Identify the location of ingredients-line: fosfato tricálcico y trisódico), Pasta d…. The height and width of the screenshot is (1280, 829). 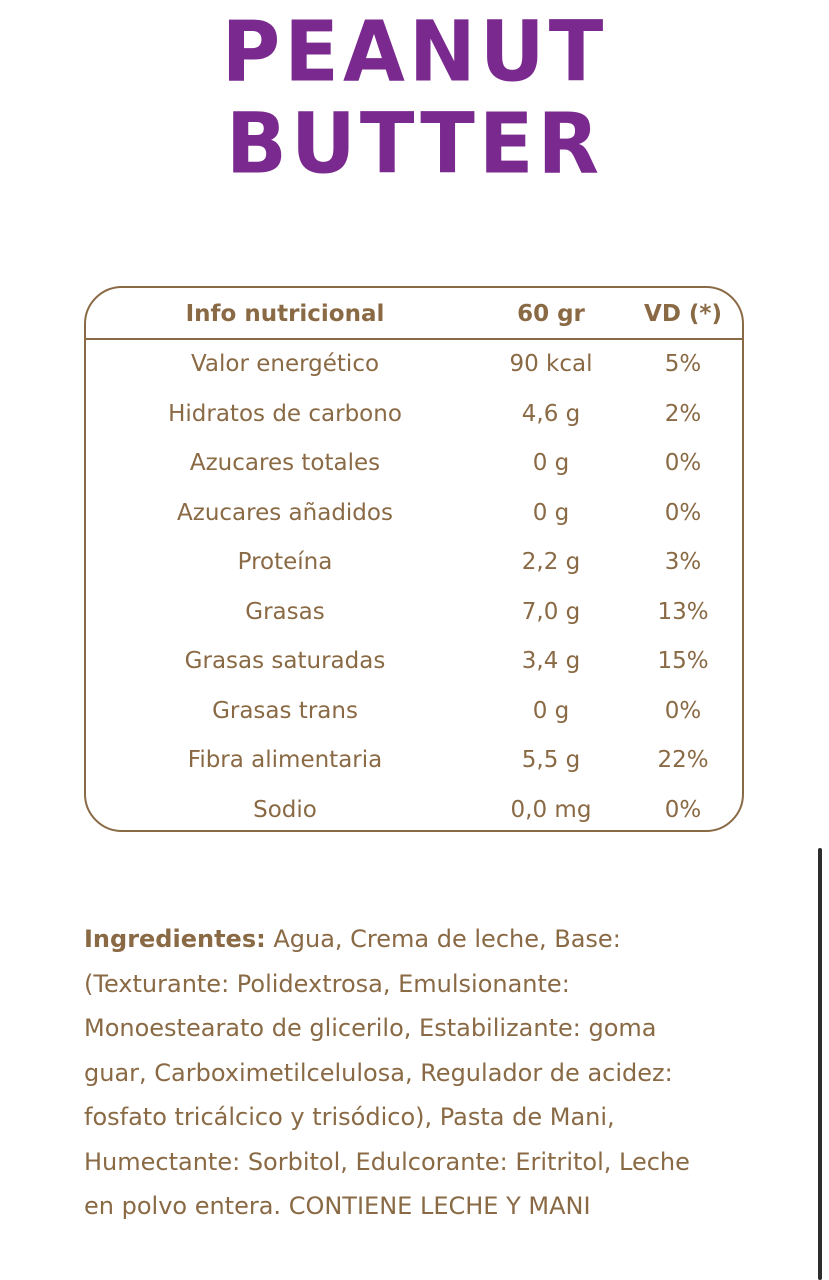
(349, 1117).